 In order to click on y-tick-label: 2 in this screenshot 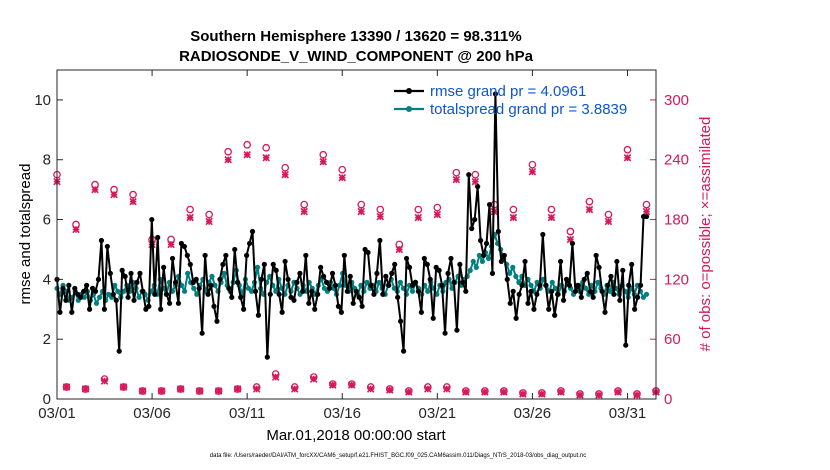, I will do `click(47, 339)`.